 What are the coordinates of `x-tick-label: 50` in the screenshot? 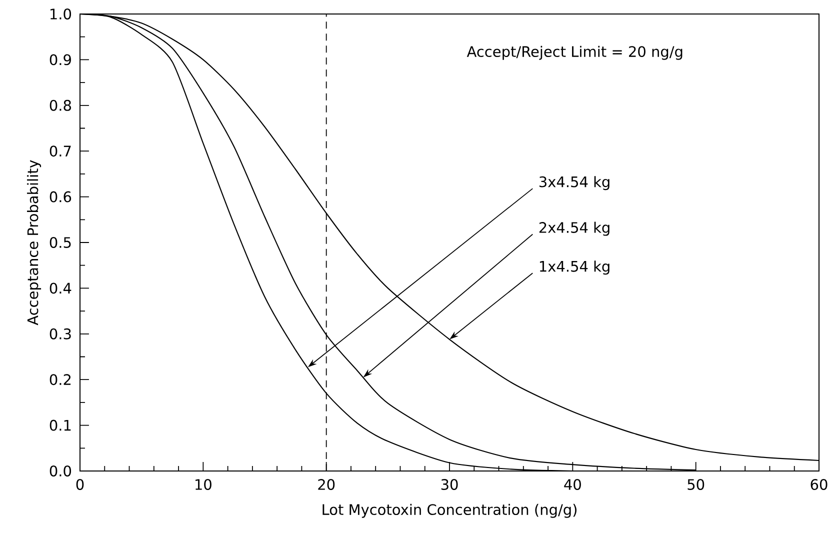 It's located at (696, 484).